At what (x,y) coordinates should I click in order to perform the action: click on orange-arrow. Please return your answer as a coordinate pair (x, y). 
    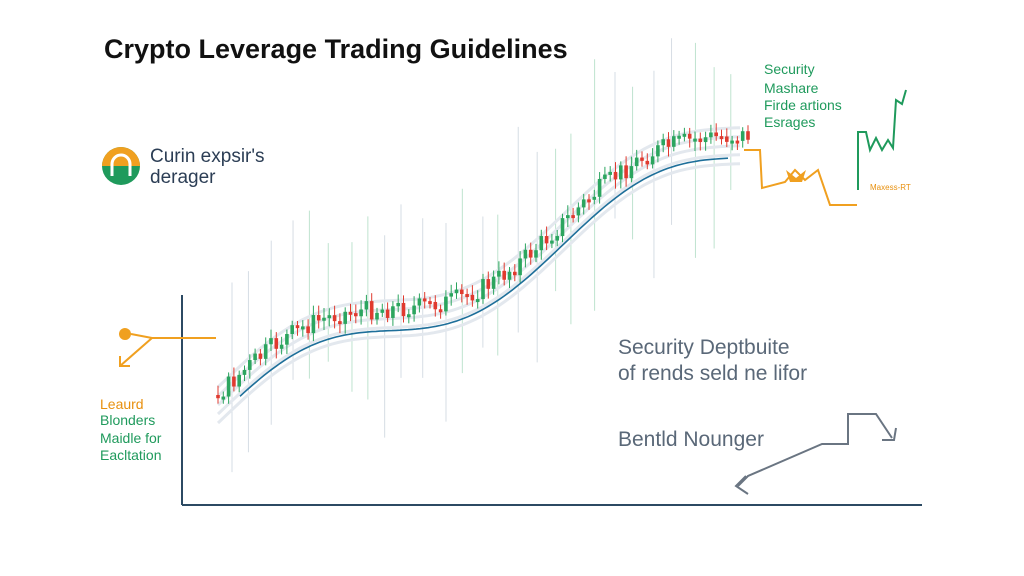
    Looking at the image, I should click on (136, 352).